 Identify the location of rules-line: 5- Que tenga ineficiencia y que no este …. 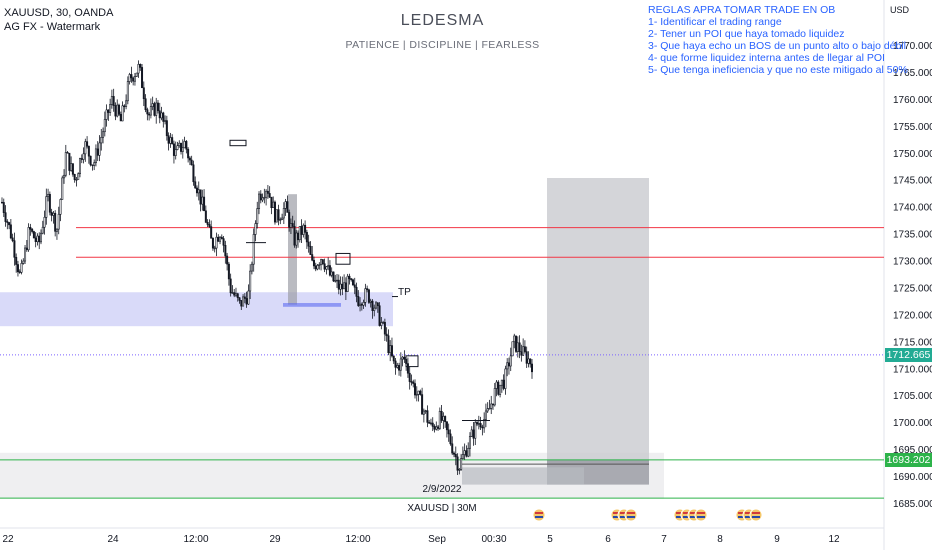
(778, 70).